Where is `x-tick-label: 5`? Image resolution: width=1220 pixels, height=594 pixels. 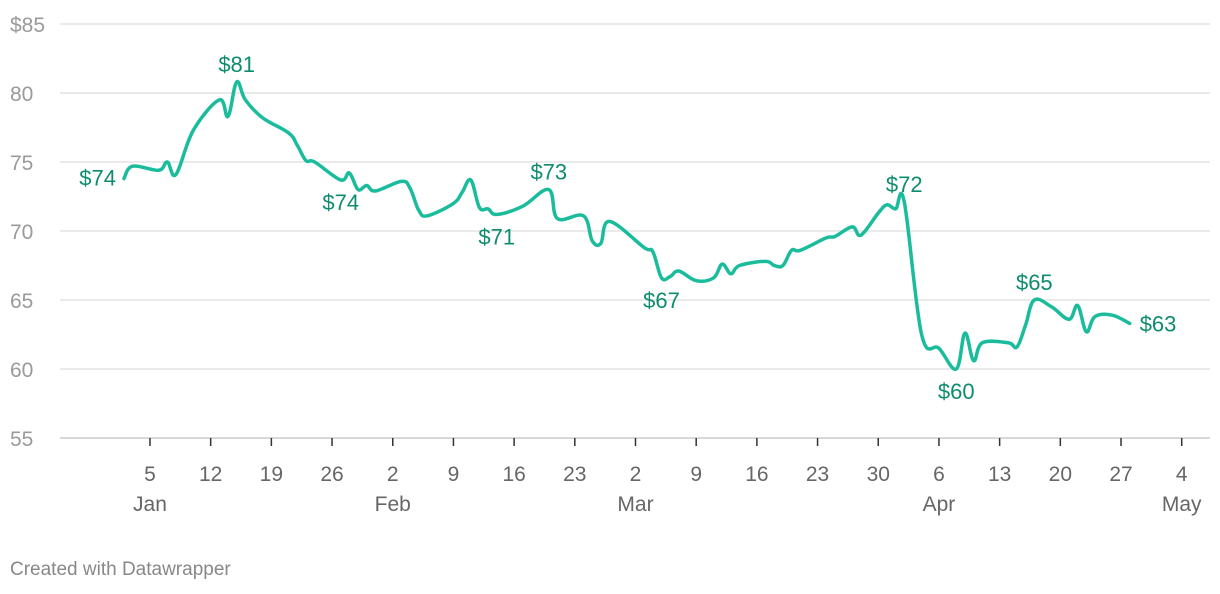
x-tick-label: 5 is located at coordinates (150, 474).